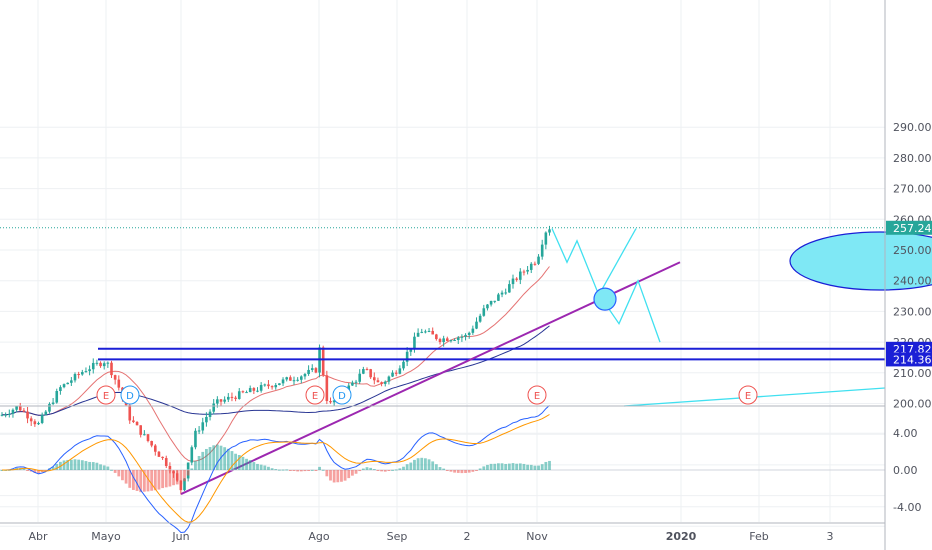 The width and height of the screenshot is (932, 550). I want to click on price-axis-label: 270.00, so click(912, 189).